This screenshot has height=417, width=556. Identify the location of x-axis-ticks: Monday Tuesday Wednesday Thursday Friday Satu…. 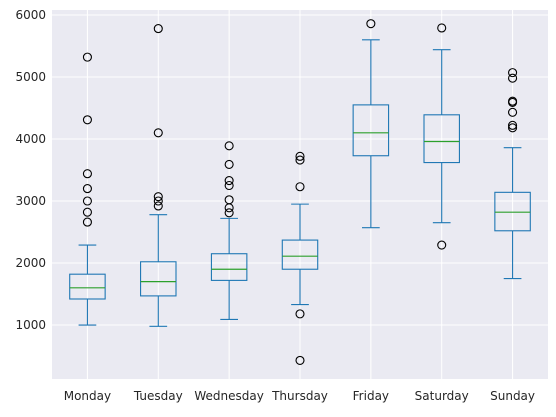
(299, 396).